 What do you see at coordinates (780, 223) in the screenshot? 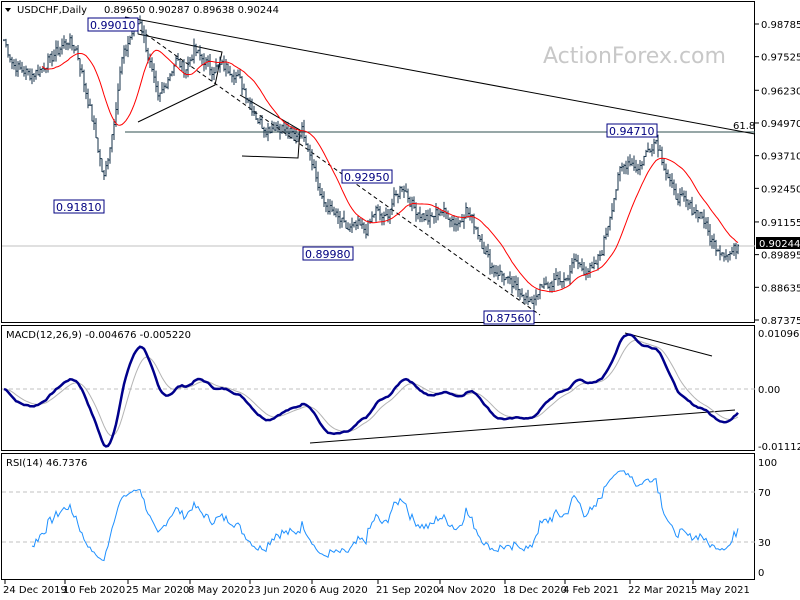
I see `y-tick-label: 0.91155` at bounding box center [780, 223].